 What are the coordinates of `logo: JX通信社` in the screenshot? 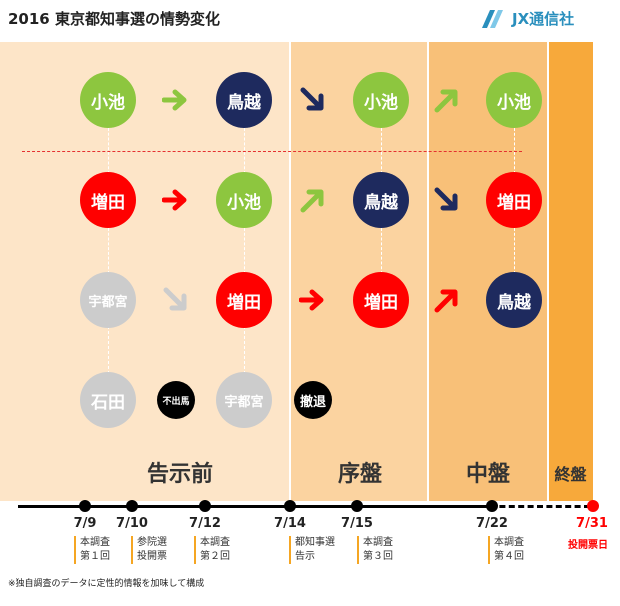 It's located at (527, 18).